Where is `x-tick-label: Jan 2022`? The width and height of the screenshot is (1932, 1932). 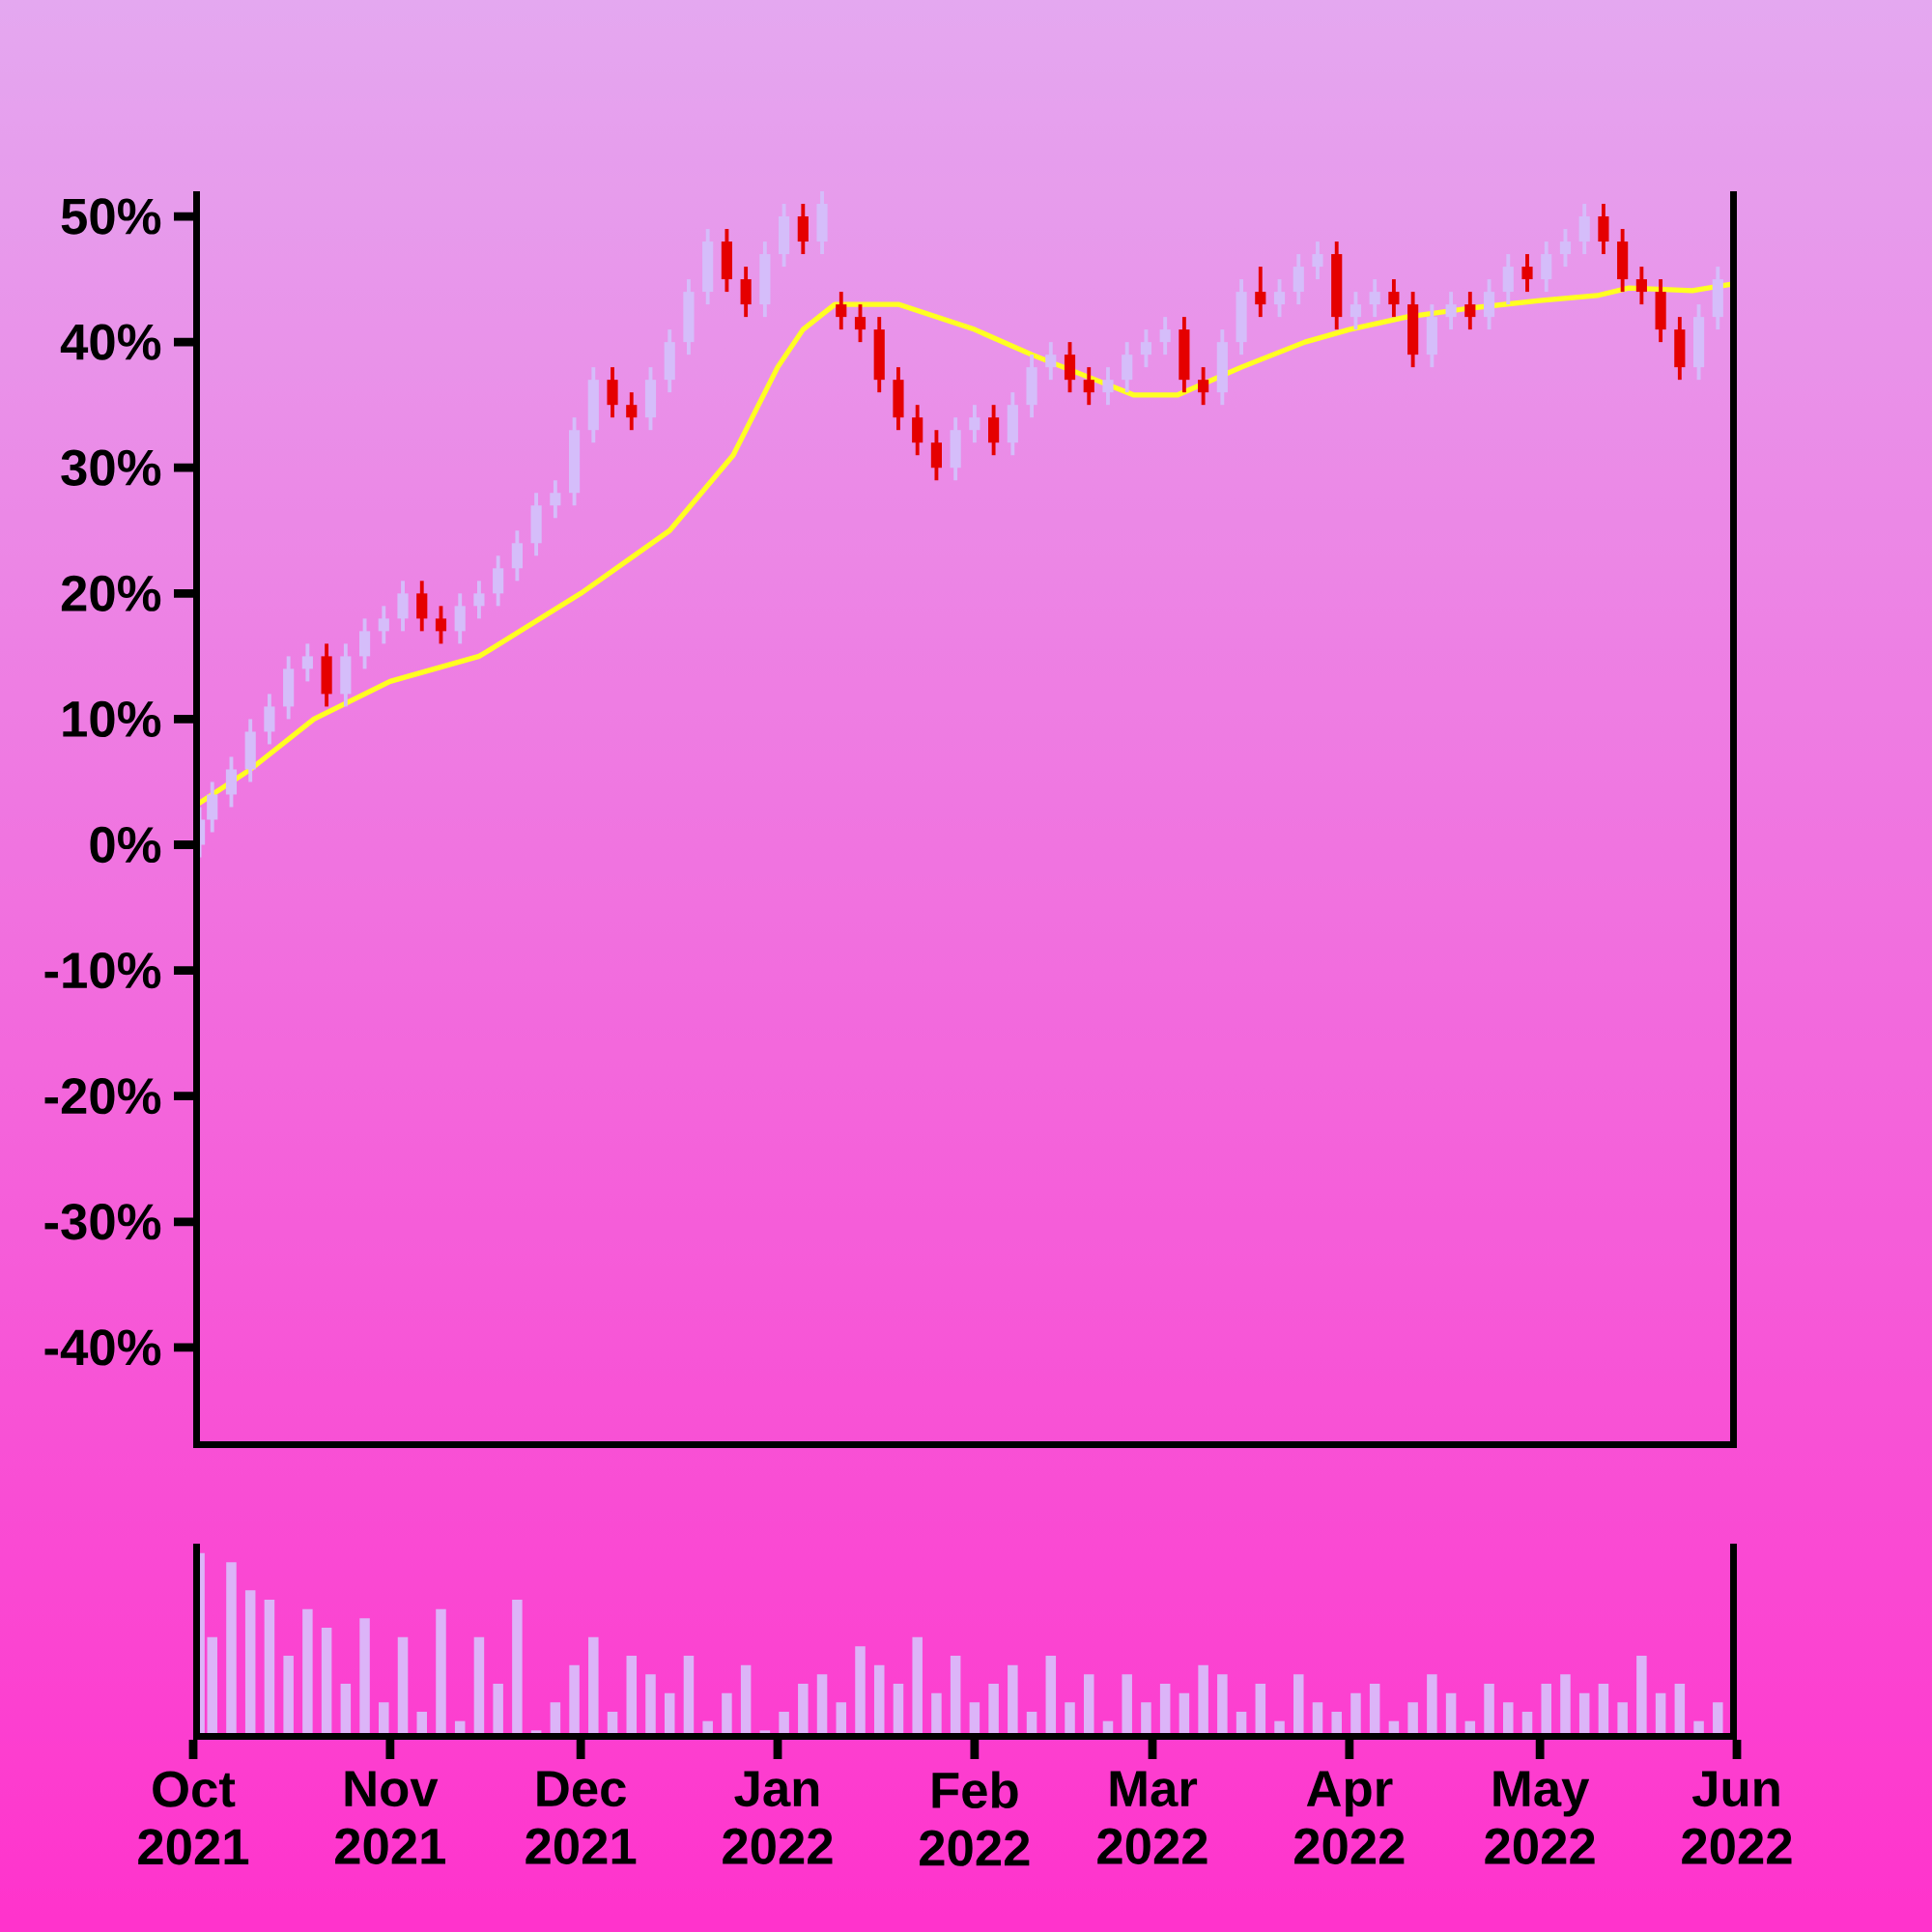
x-tick-label: Jan 2022 is located at coordinates (778, 1817).